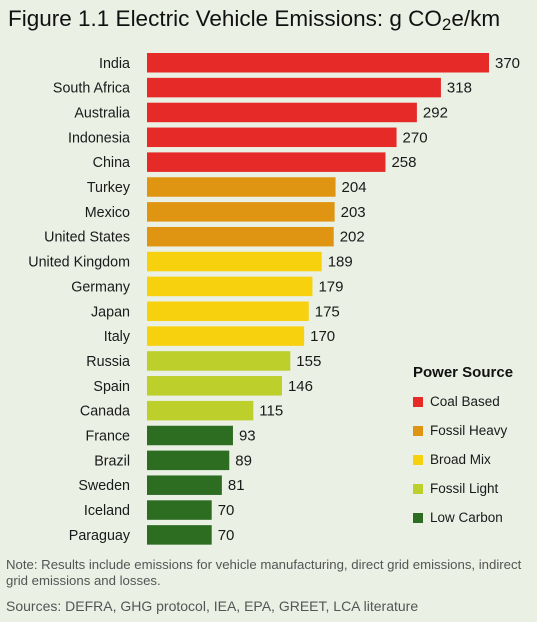 Image resolution: width=537 pixels, height=622 pixels. I want to click on bar-united-states, so click(240, 236).